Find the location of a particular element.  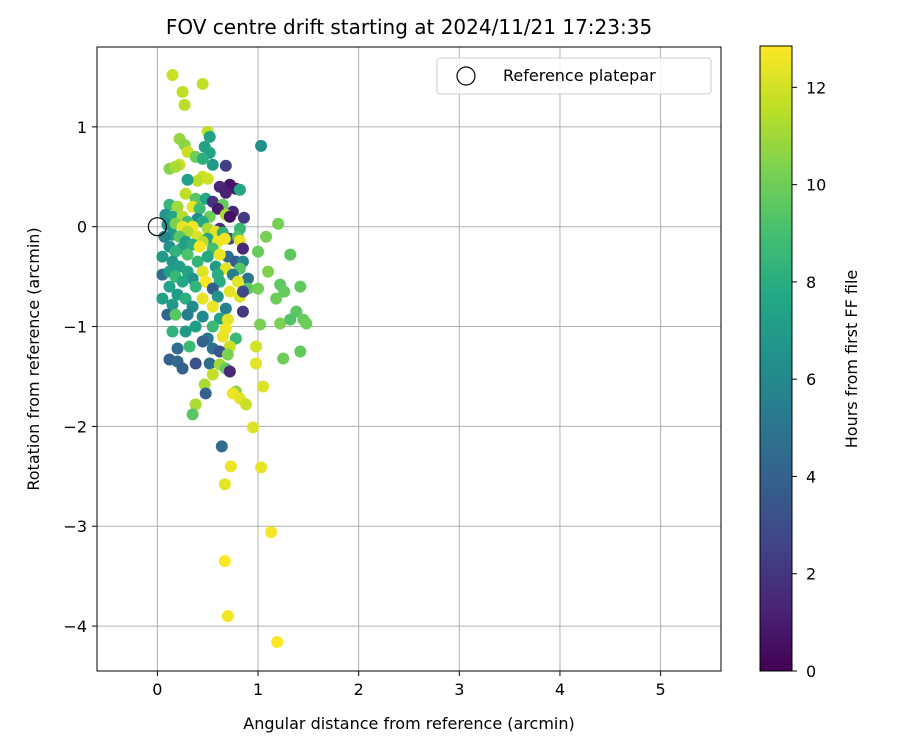

colorbar-label: Hours from first FF file is located at coordinates (851, 359).